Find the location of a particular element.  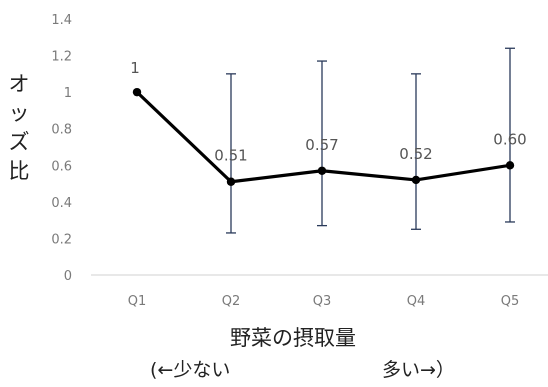

x-axis-subtitle-right: 多い→） is located at coordinates (418, 370).